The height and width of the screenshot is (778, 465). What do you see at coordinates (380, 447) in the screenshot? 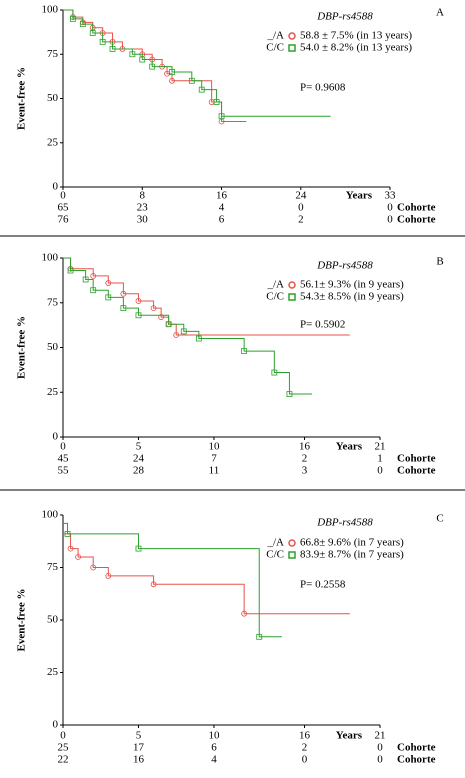
I see `x-tick-label: 21` at bounding box center [380, 447].